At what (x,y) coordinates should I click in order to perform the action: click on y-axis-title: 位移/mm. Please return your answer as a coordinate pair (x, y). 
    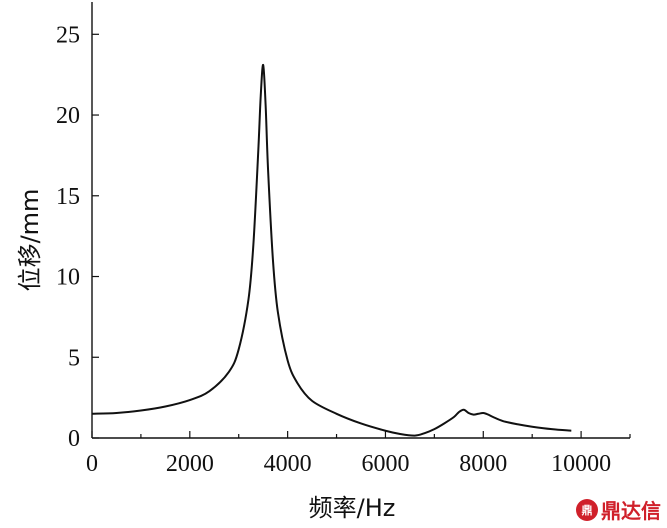
    Looking at the image, I should click on (30, 240).